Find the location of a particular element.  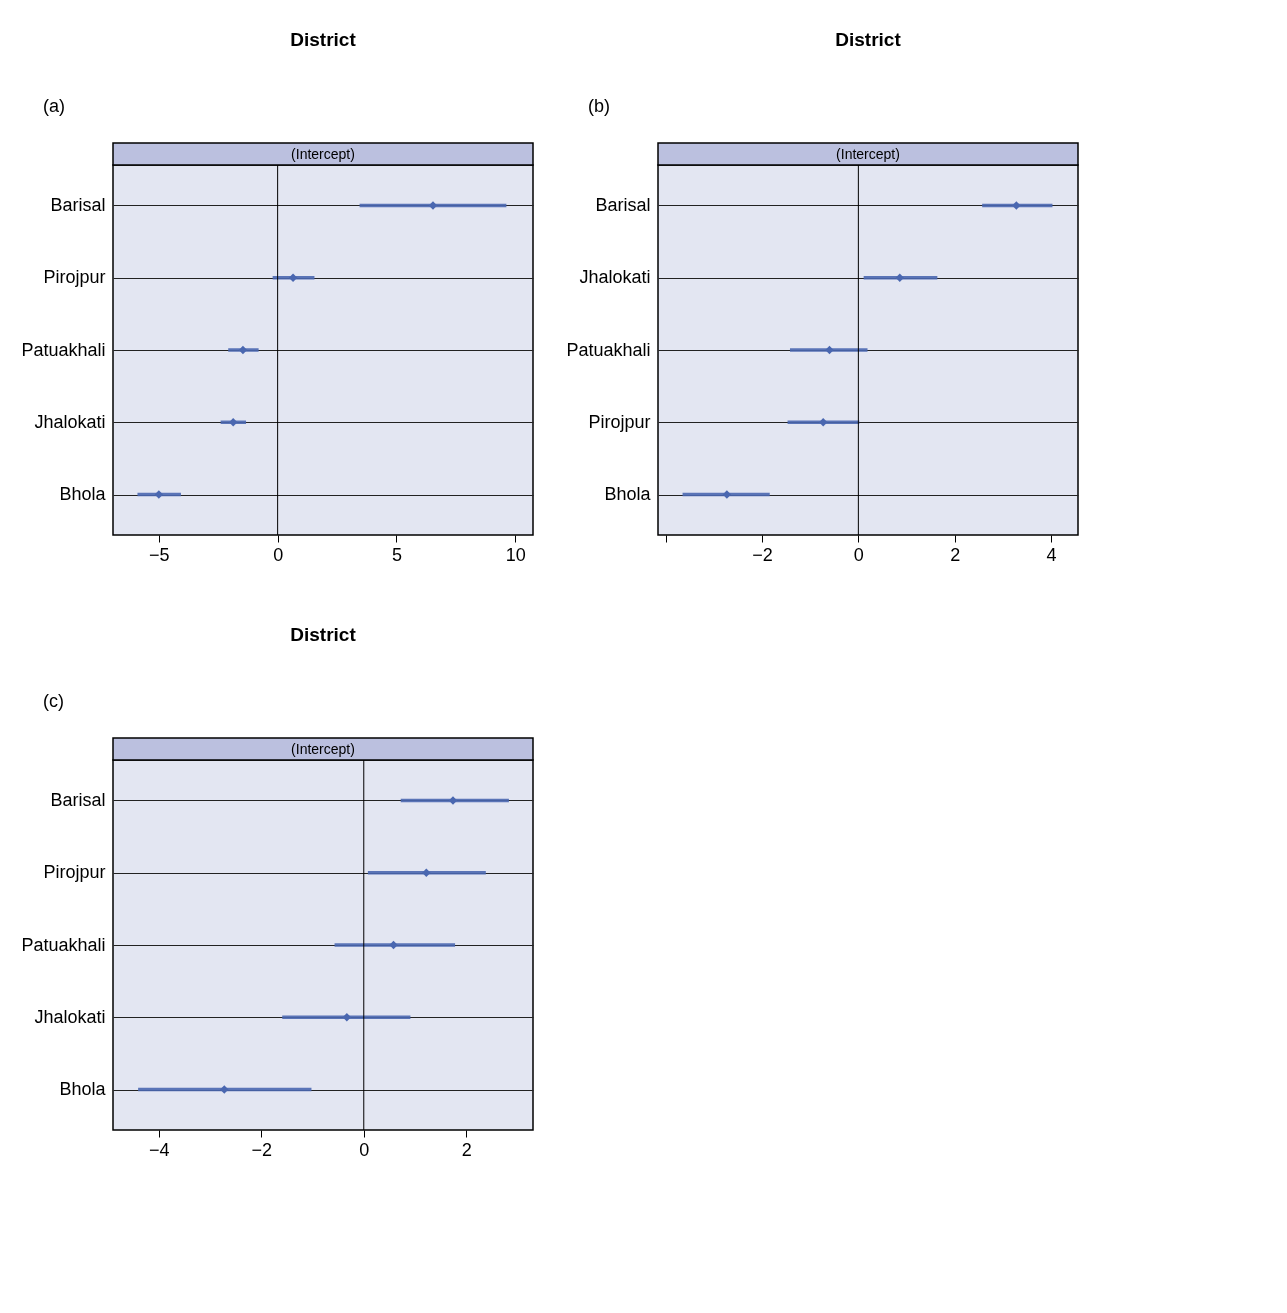

text: (b) is located at coordinates (599, 106).